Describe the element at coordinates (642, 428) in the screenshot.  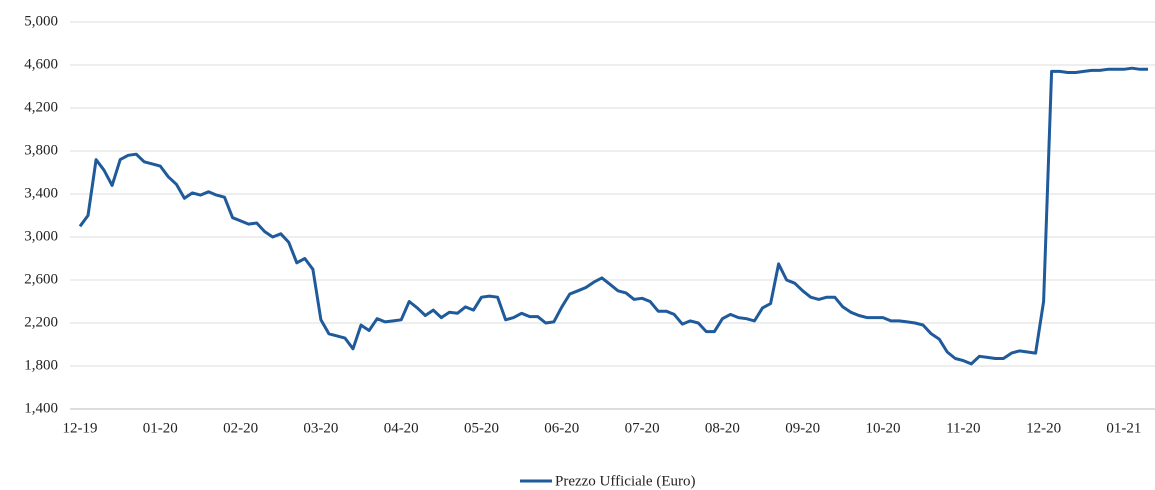
I see `x-tick-label: 07-20` at that location.